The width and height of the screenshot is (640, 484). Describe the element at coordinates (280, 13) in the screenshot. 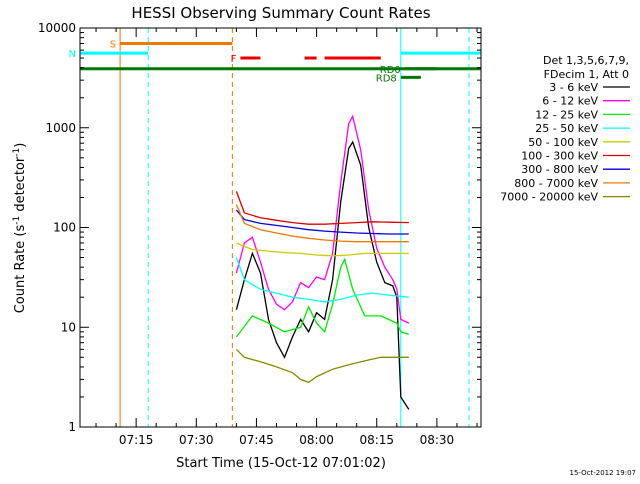

I see `chart-title: HESSI Observing Summary Count Rates` at that location.